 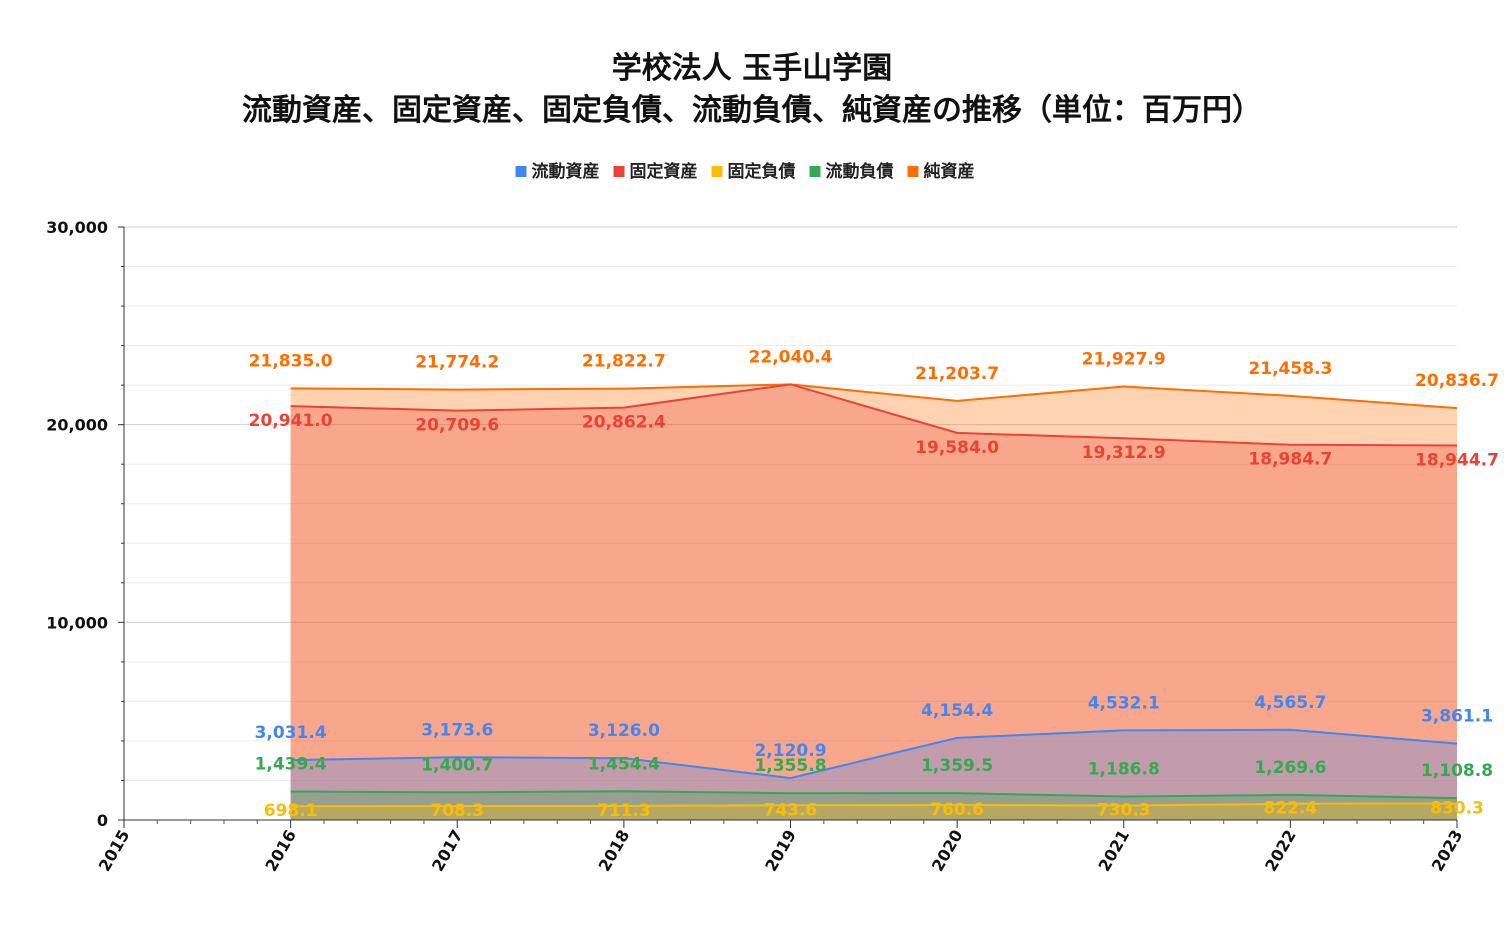 What do you see at coordinates (791, 357) in the screenshot?
I see `data-label: 22,040.4` at bounding box center [791, 357].